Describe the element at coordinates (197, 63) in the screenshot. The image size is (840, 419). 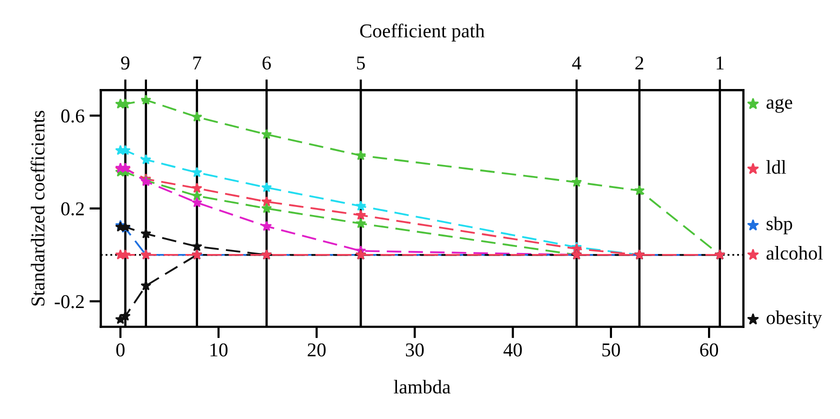
I see `annotation: 7` at that location.